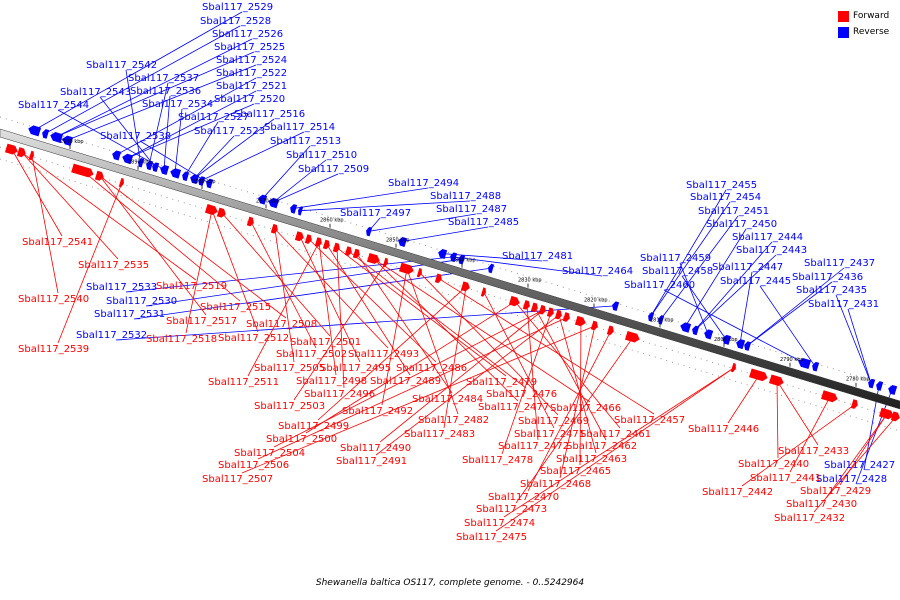  I want to click on tick-label: 2800 kbp, so click(726, 340).